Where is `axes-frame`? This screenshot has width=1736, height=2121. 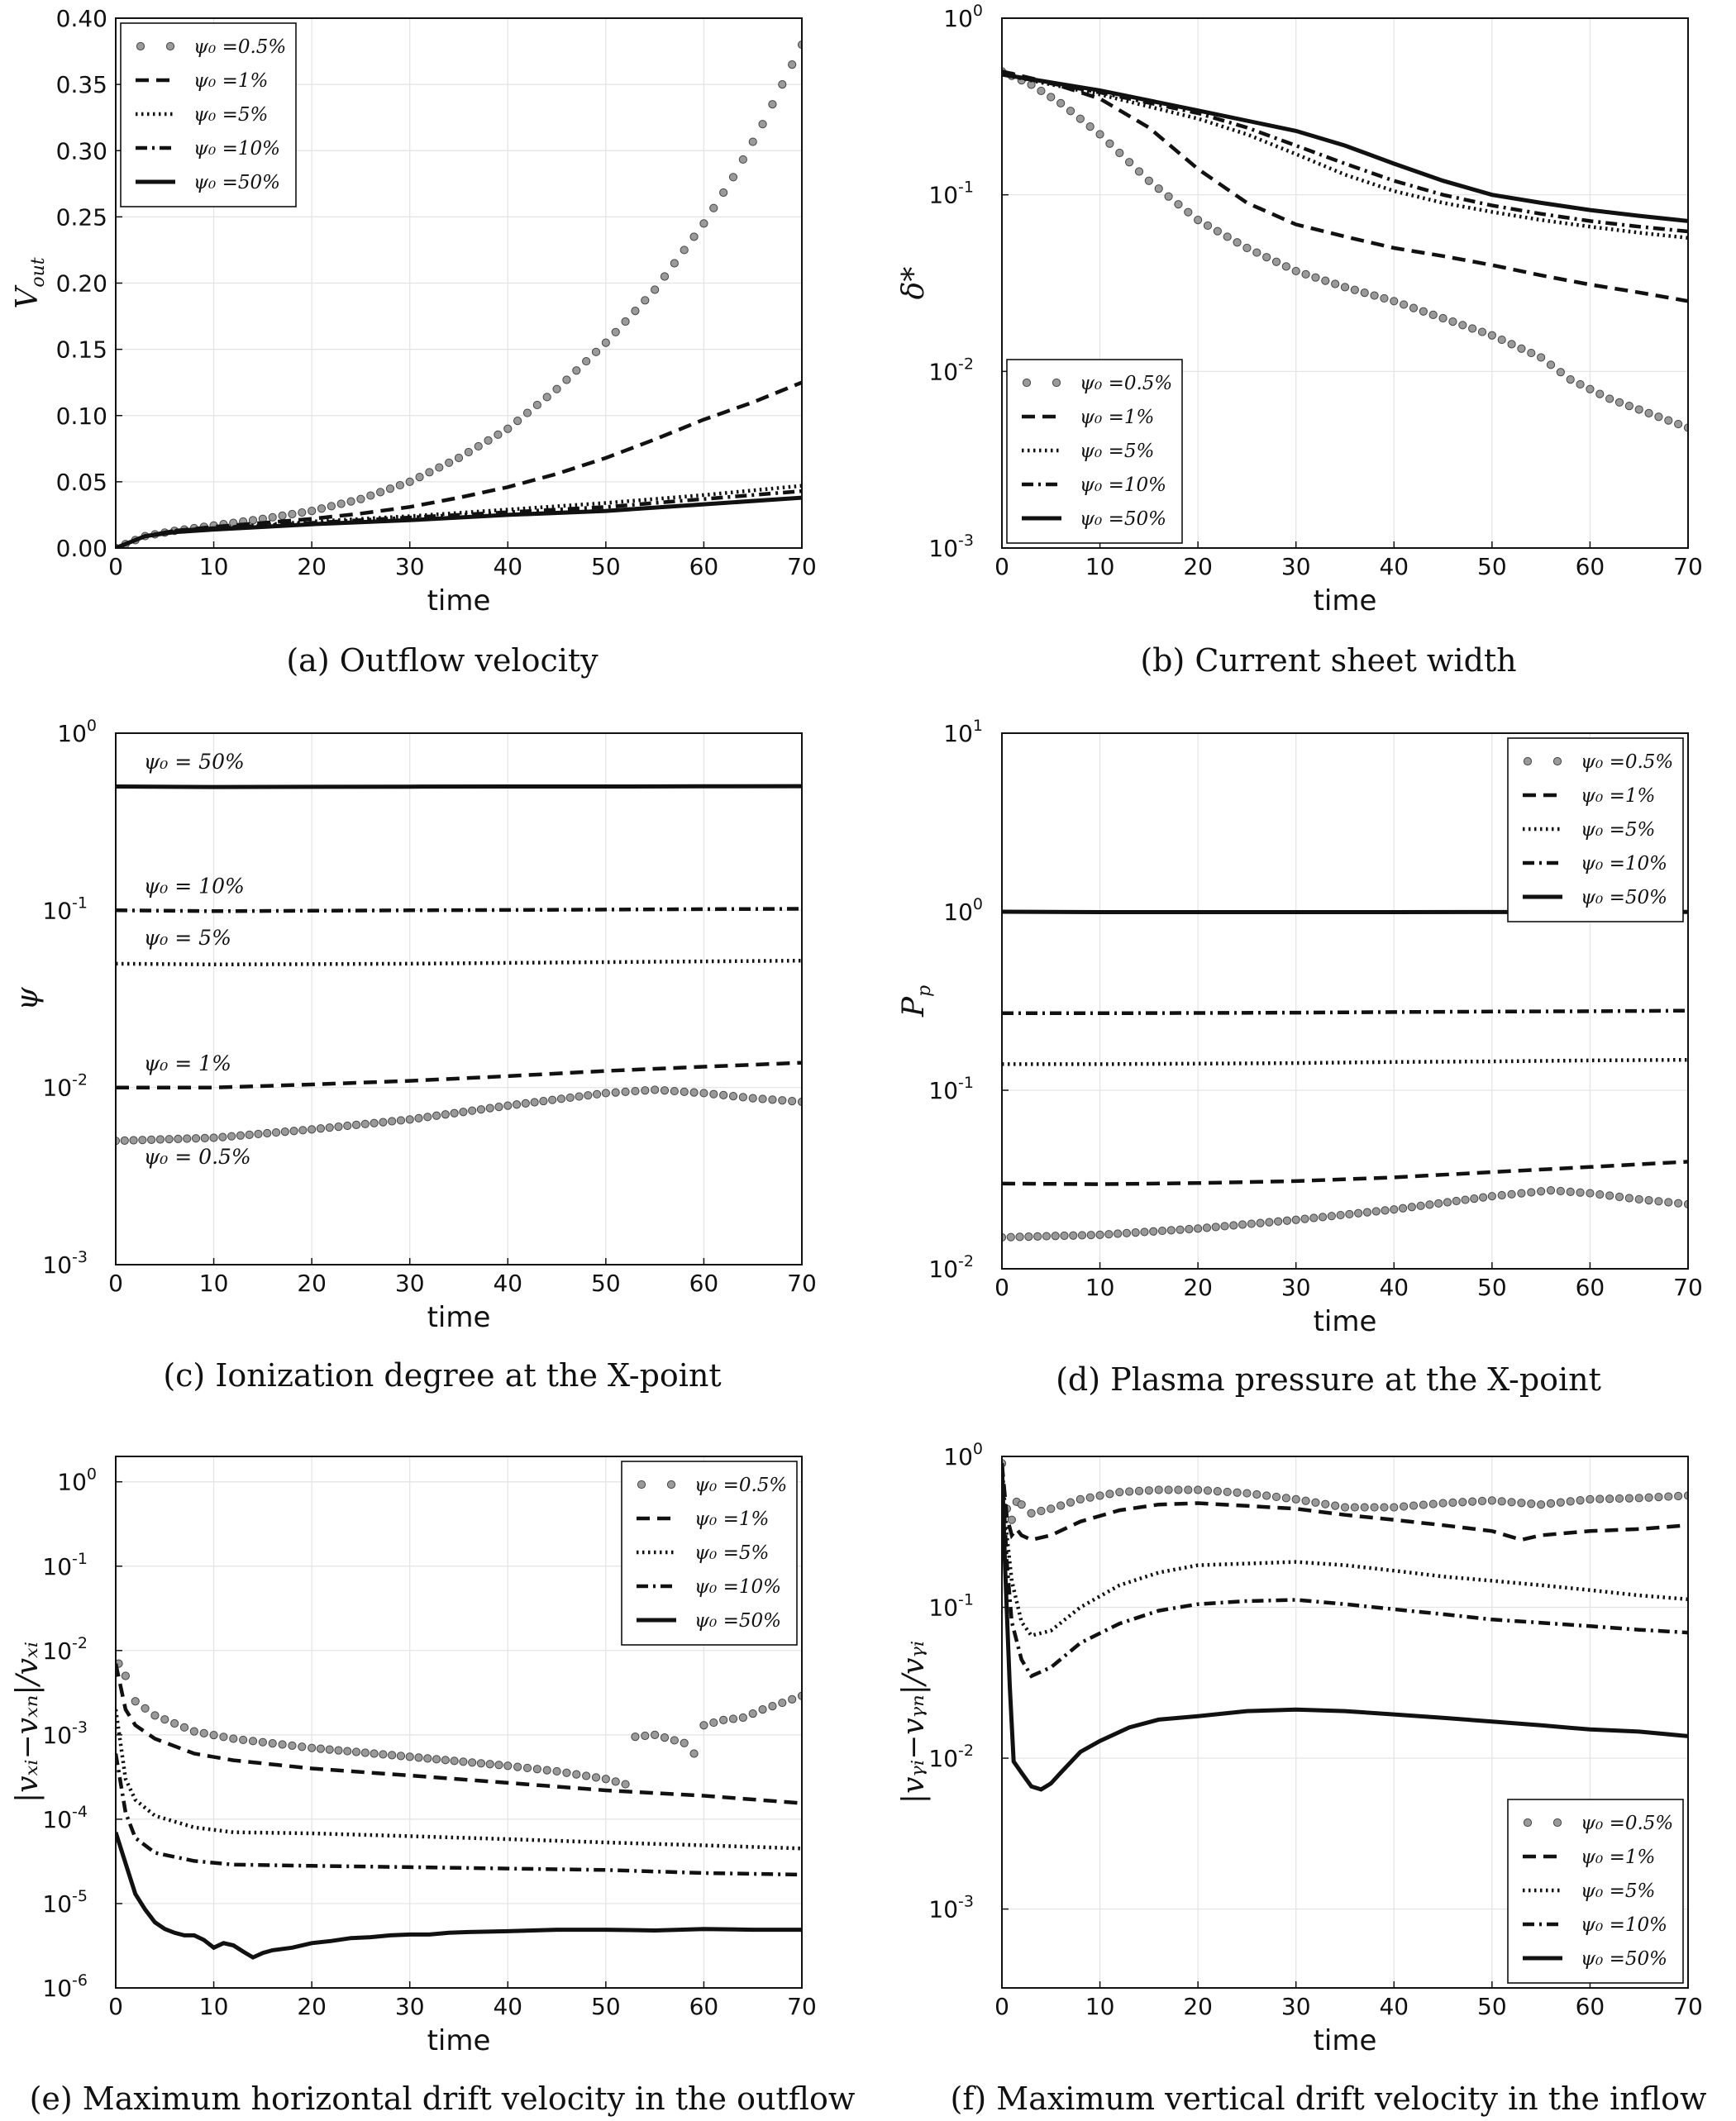 axes-frame is located at coordinates (1345, 283).